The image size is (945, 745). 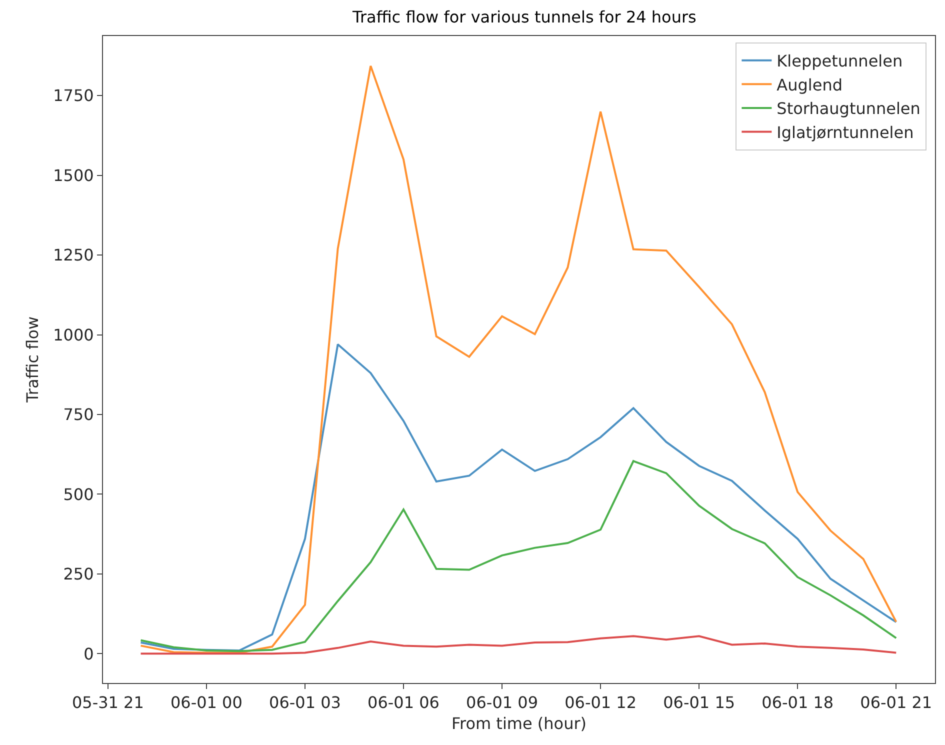 What do you see at coordinates (848, 108) in the screenshot?
I see `legend-label: Storhaugtunnelen` at bounding box center [848, 108].